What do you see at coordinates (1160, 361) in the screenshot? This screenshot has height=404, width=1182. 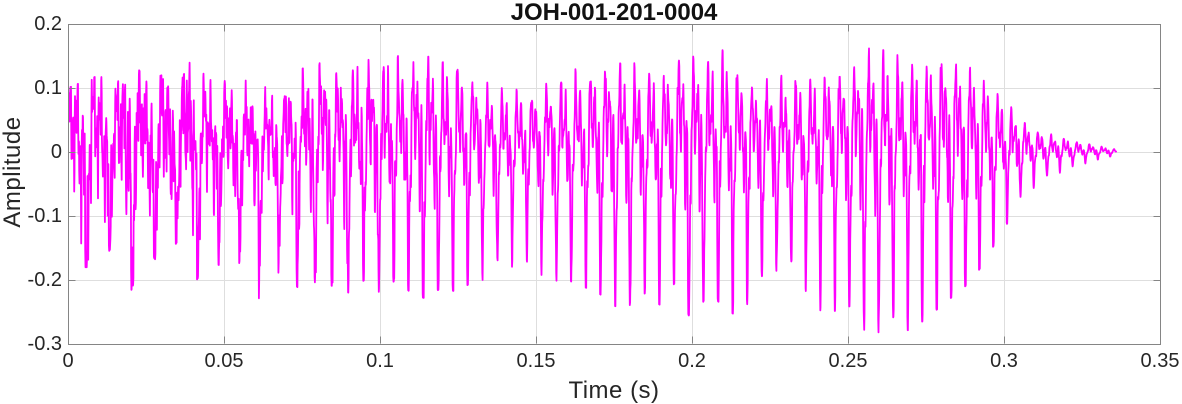 I see `x-tick-label: 0.35` at bounding box center [1160, 361].